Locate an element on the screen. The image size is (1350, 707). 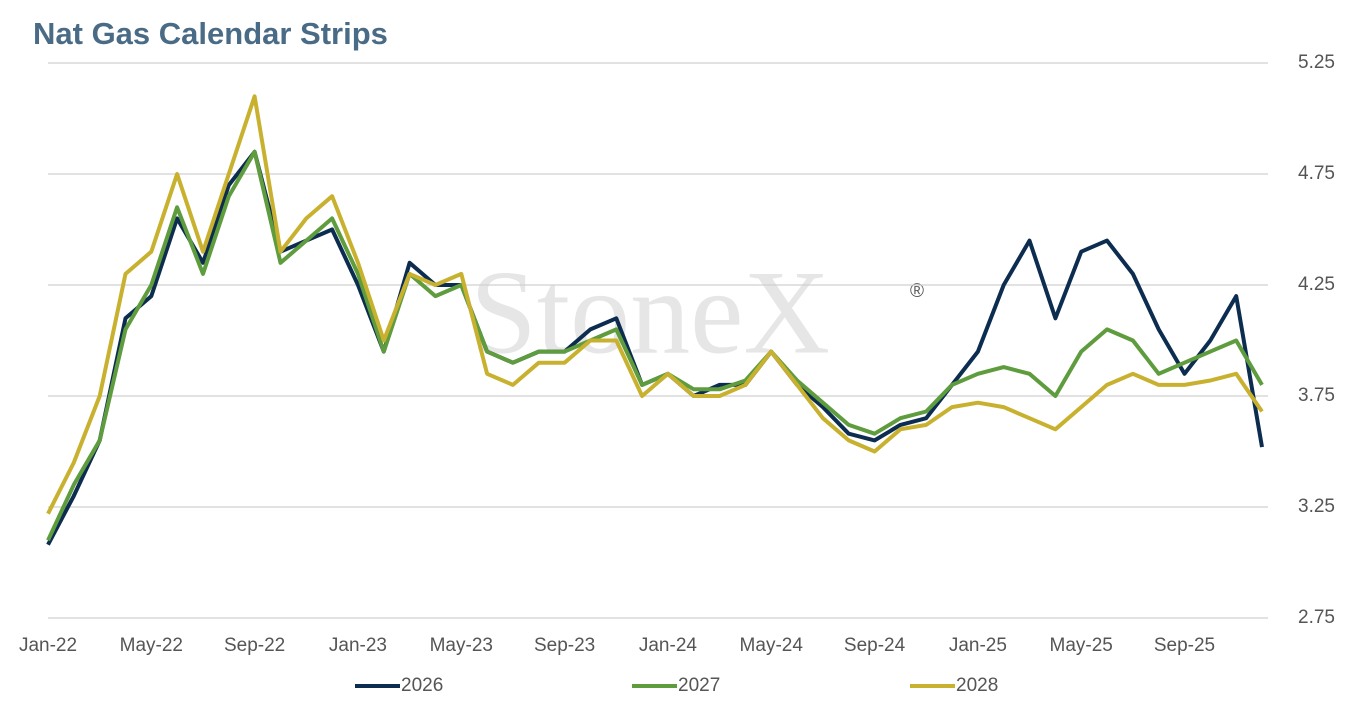
y-tick-label: 5.25 is located at coordinates (1316, 62).